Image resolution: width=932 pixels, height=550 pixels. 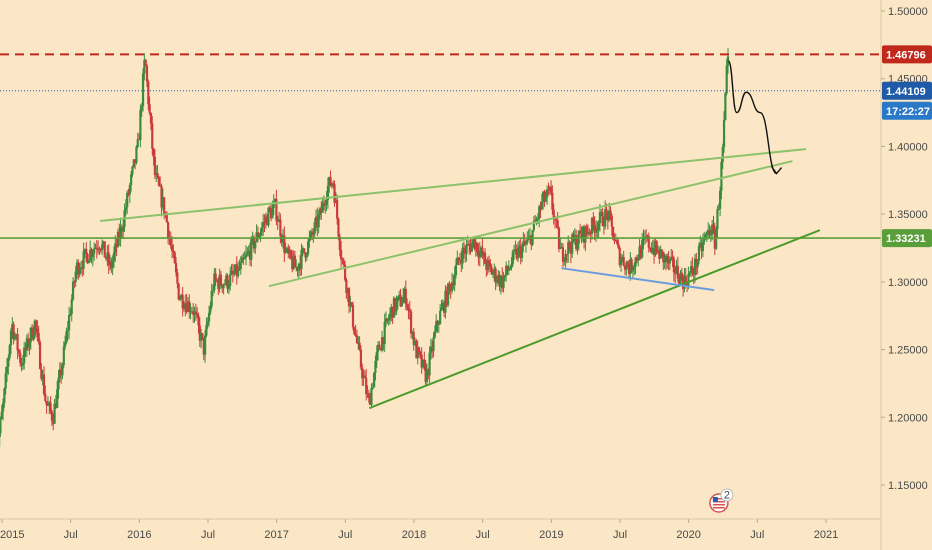 I want to click on trendline-upper-channel, so click(x=453, y=185).